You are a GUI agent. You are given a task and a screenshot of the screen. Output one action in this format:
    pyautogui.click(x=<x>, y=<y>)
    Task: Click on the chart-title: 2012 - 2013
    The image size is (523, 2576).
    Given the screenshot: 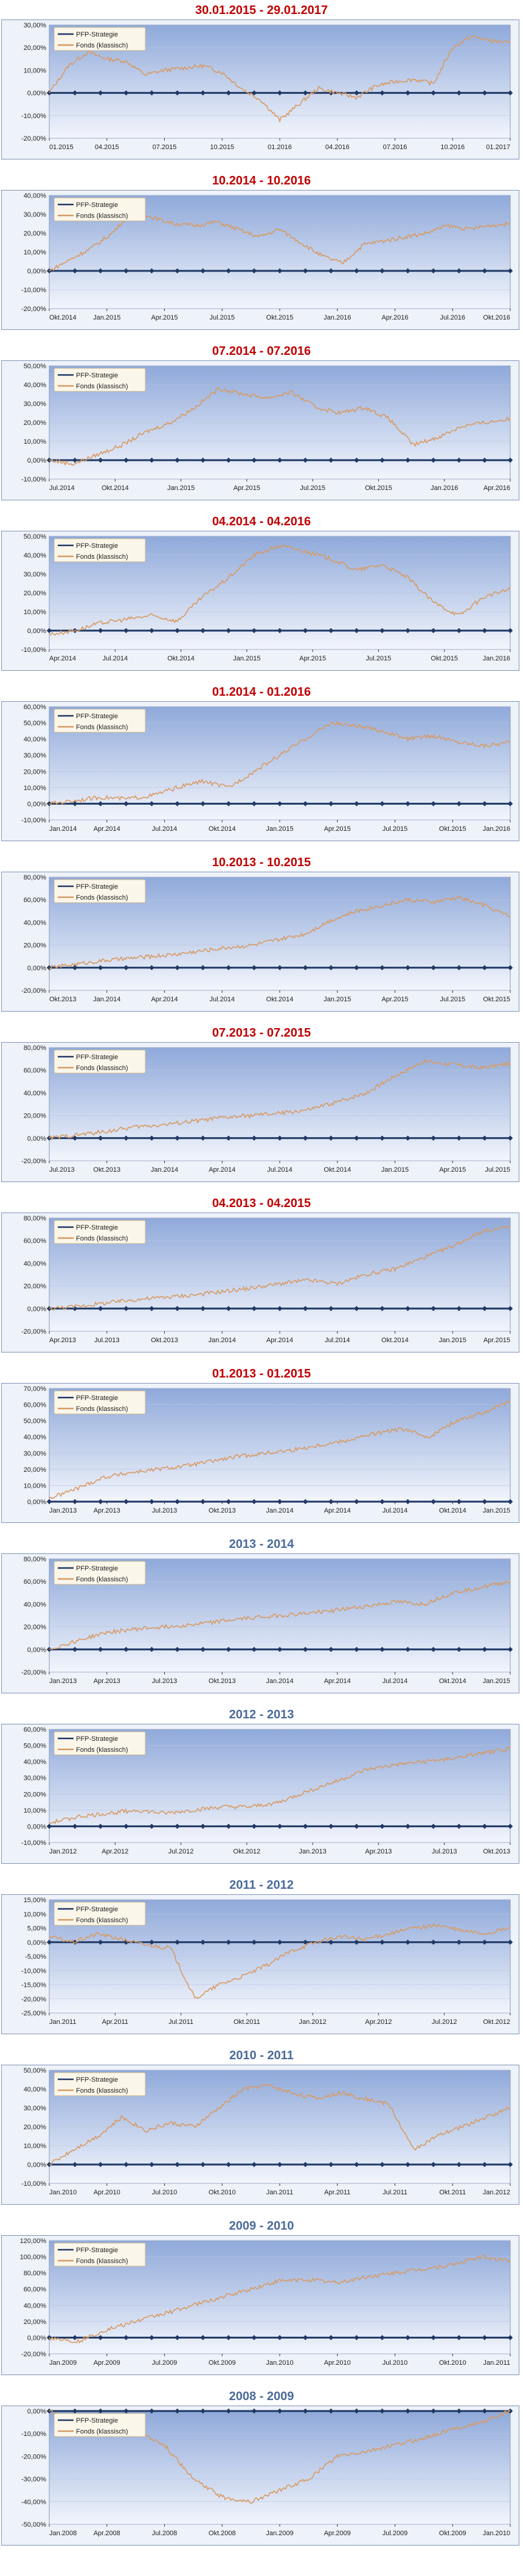 What is the action you would take?
    pyautogui.click(x=261, y=1714)
    